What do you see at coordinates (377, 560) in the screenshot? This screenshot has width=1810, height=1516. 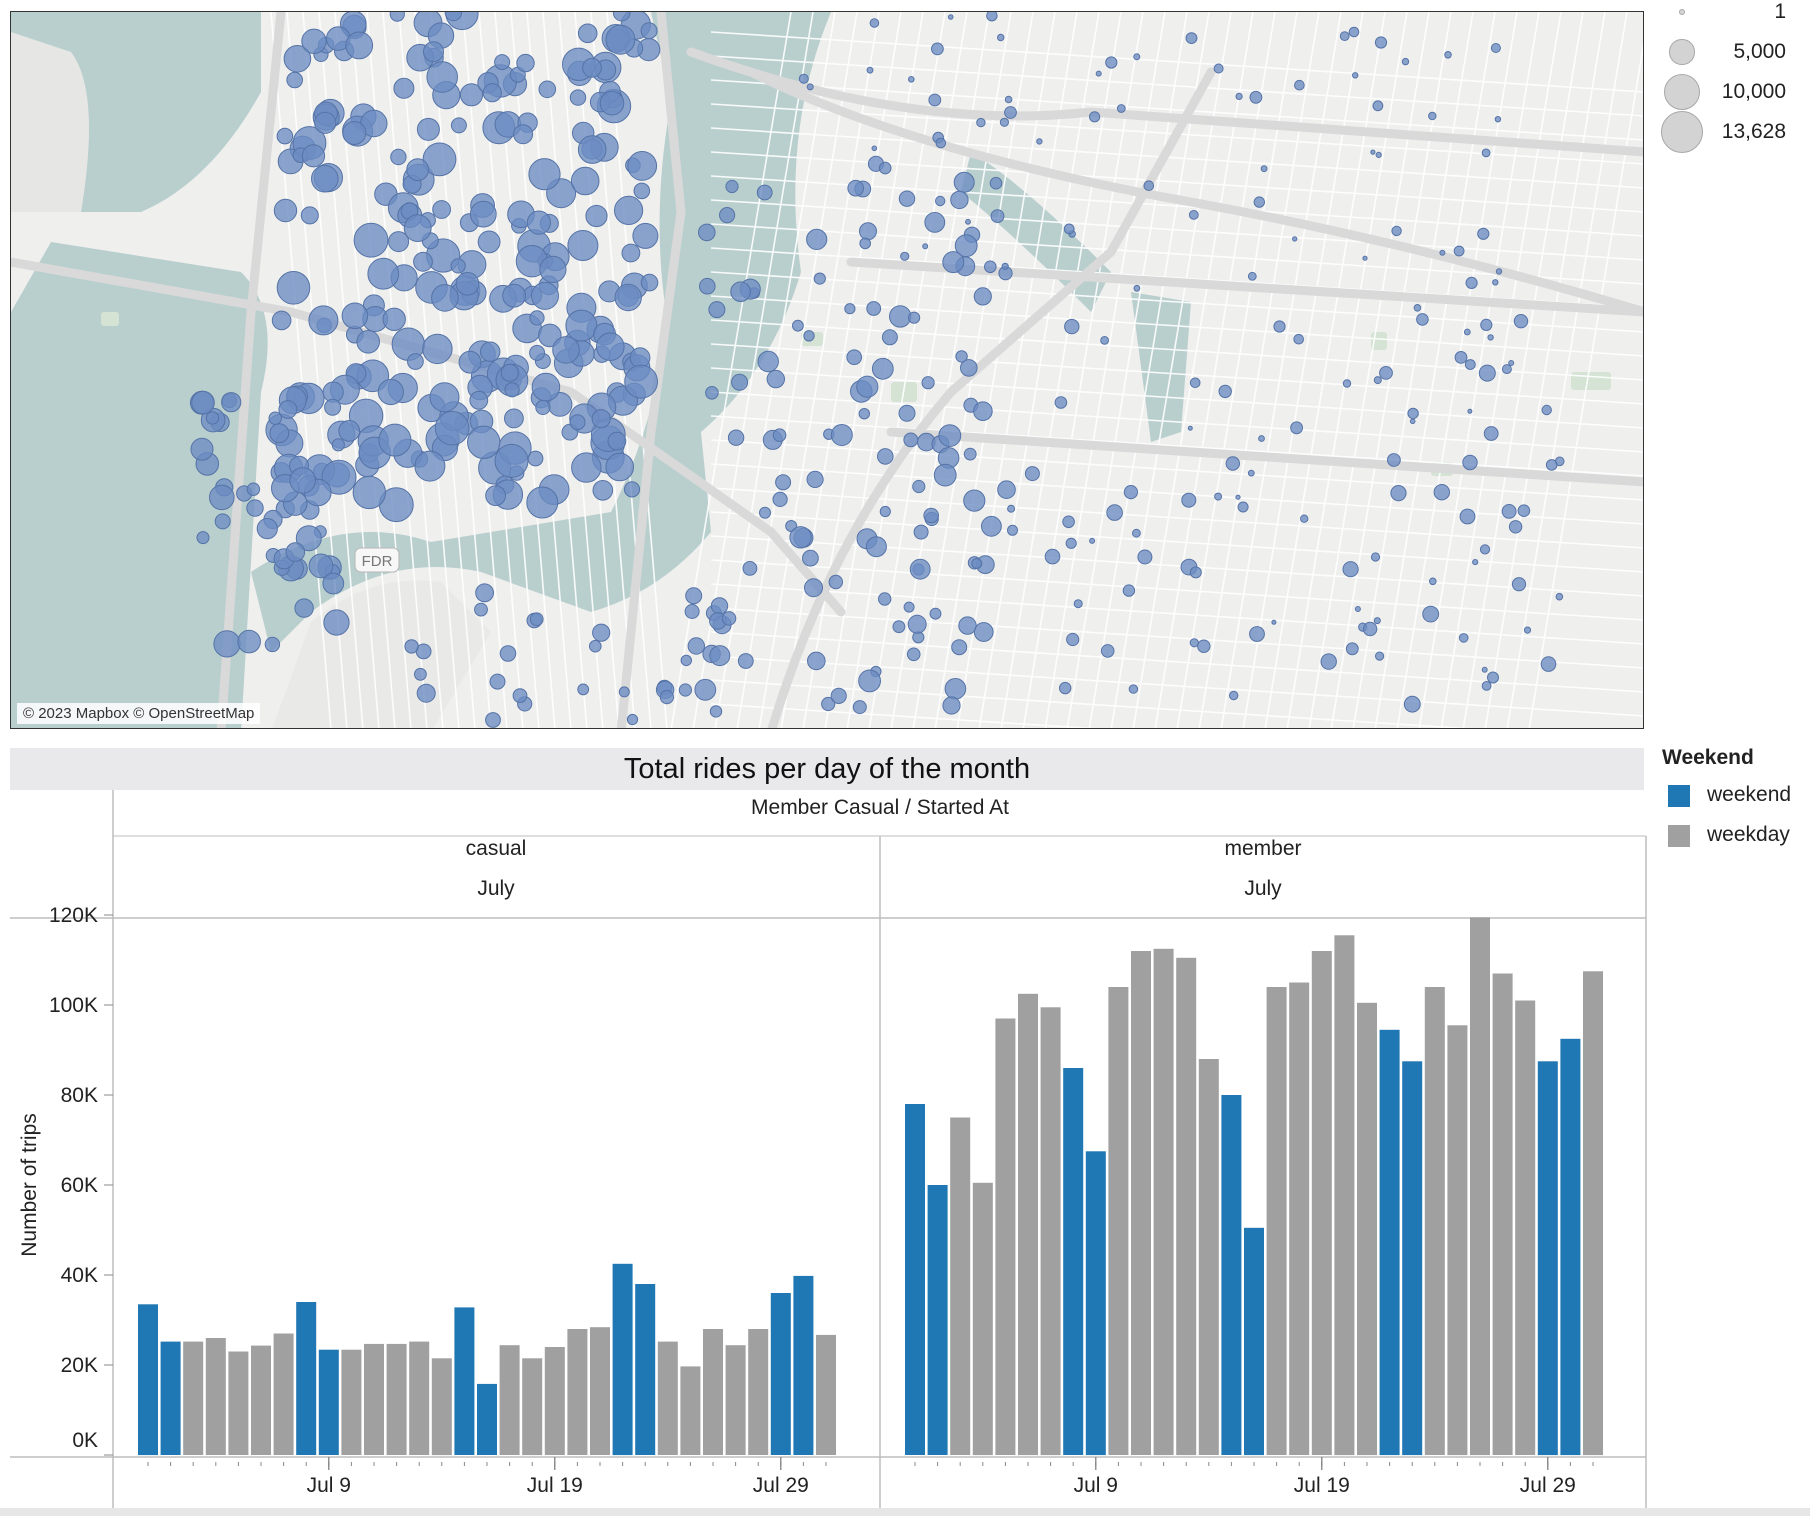 I see `road-label-fdr: FDR` at bounding box center [377, 560].